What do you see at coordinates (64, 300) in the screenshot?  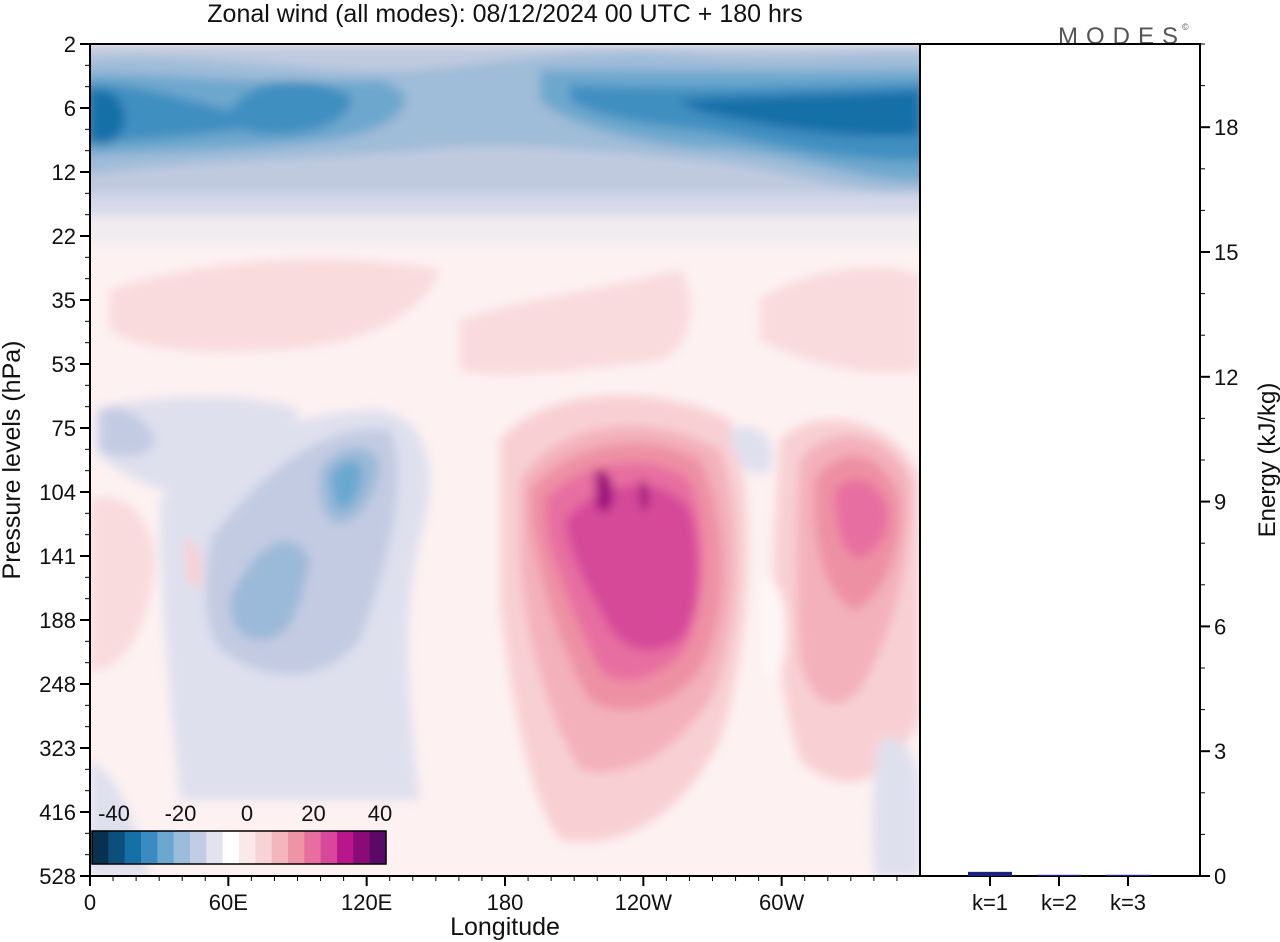 I see `y-tick-label: 35` at bounding box center [64, 300].